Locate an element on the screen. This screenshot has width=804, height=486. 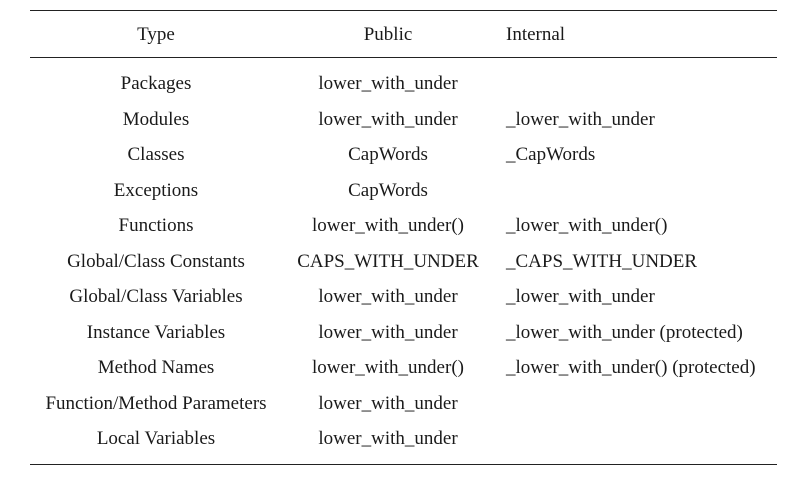
header-rule is located at coordinates (403, 57).